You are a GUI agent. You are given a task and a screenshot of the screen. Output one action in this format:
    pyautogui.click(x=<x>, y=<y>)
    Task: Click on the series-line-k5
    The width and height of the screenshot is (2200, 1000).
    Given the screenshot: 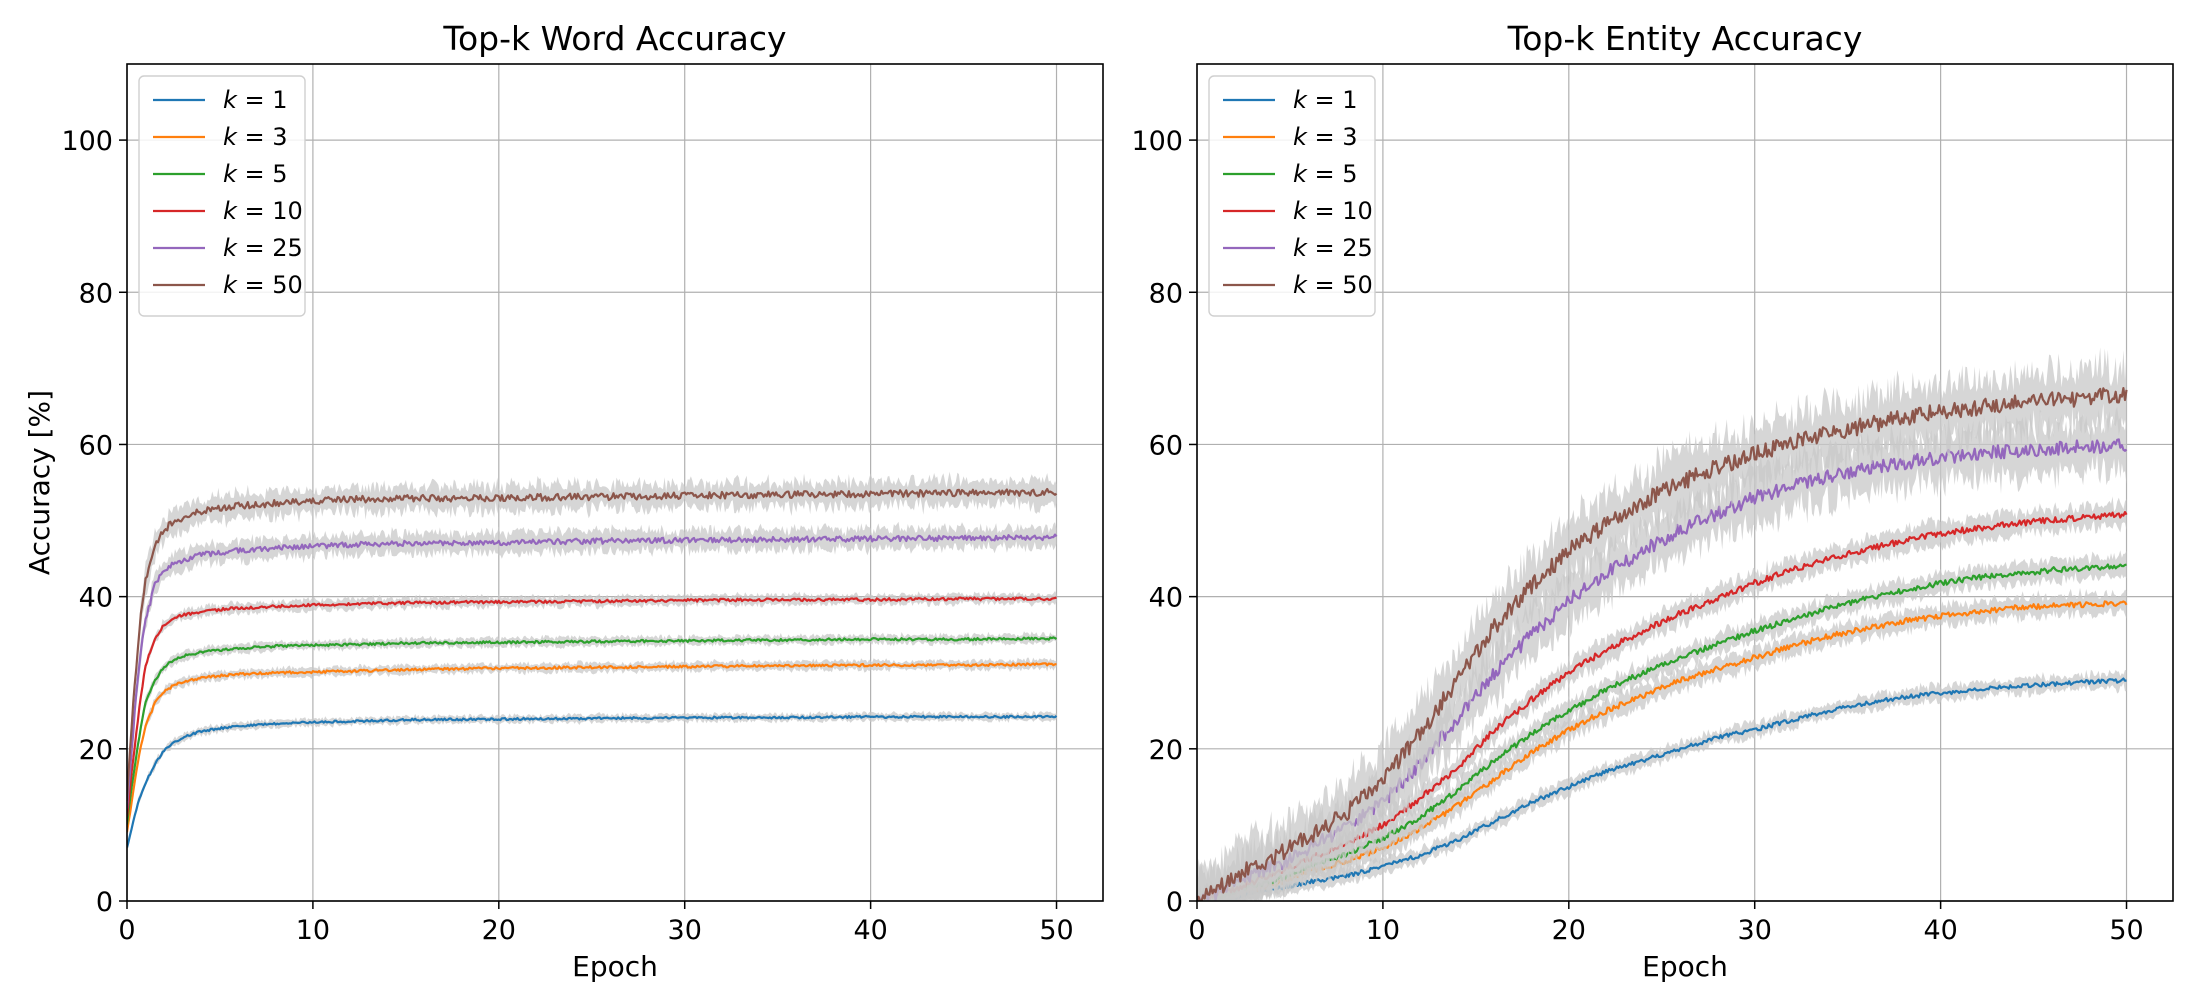 What is the action you would take?
    pyautogui.click(x=592, y=730)
    